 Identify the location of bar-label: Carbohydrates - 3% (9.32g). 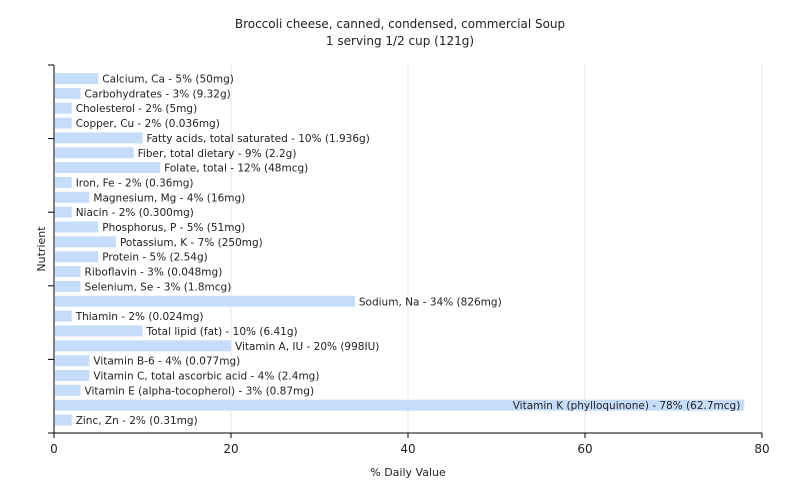
(158, 94).